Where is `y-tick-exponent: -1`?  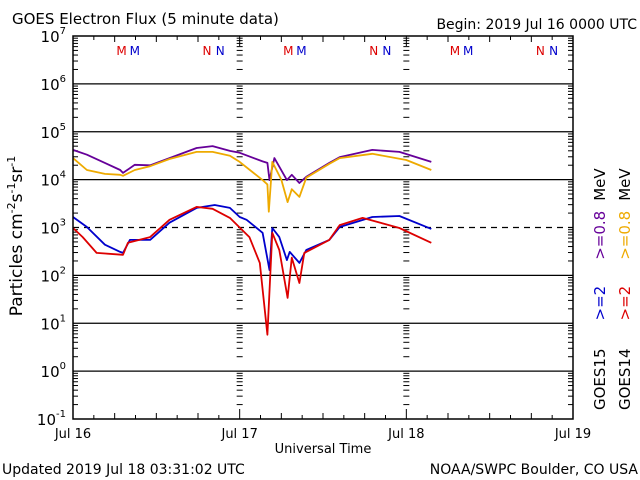 y-tick-exponent: -1 is located at coordinates (61, 414).